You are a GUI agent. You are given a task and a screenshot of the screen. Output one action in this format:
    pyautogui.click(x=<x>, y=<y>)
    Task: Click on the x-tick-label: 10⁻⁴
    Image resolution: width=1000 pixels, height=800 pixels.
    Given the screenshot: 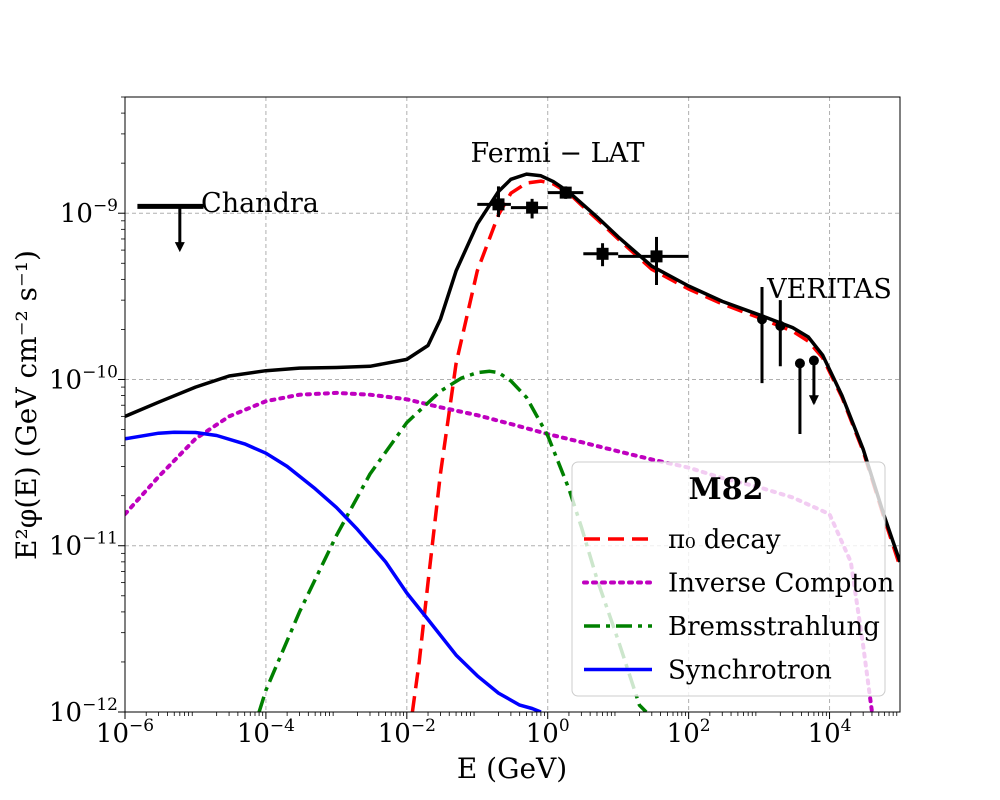 What is the action you would take?
    pyautogui.click(x=266, y=732)
    